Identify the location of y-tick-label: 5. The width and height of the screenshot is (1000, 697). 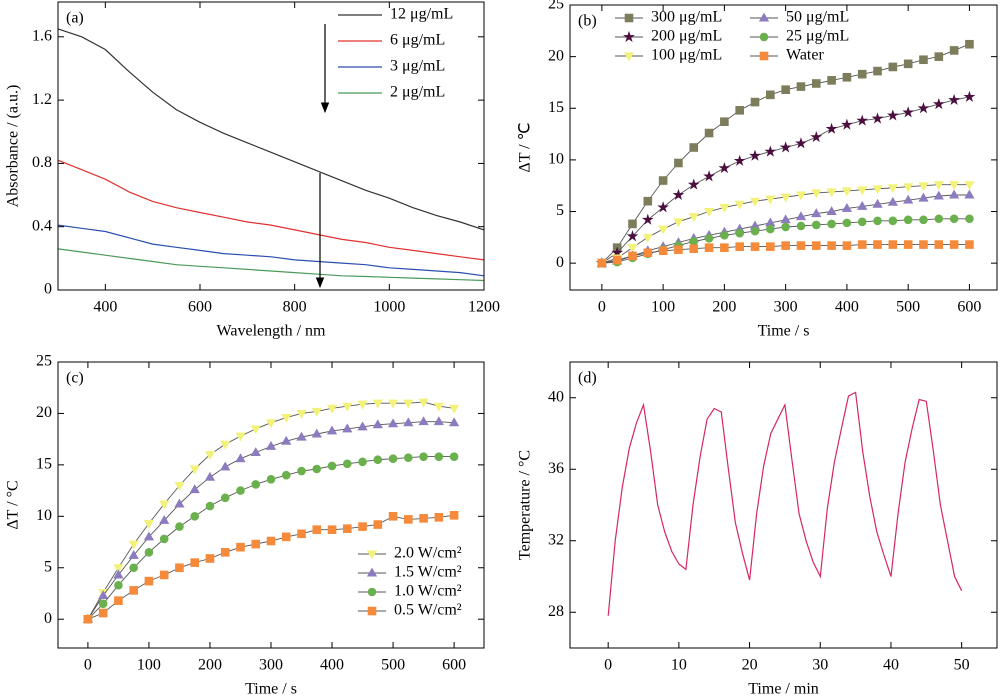
(48, 566).